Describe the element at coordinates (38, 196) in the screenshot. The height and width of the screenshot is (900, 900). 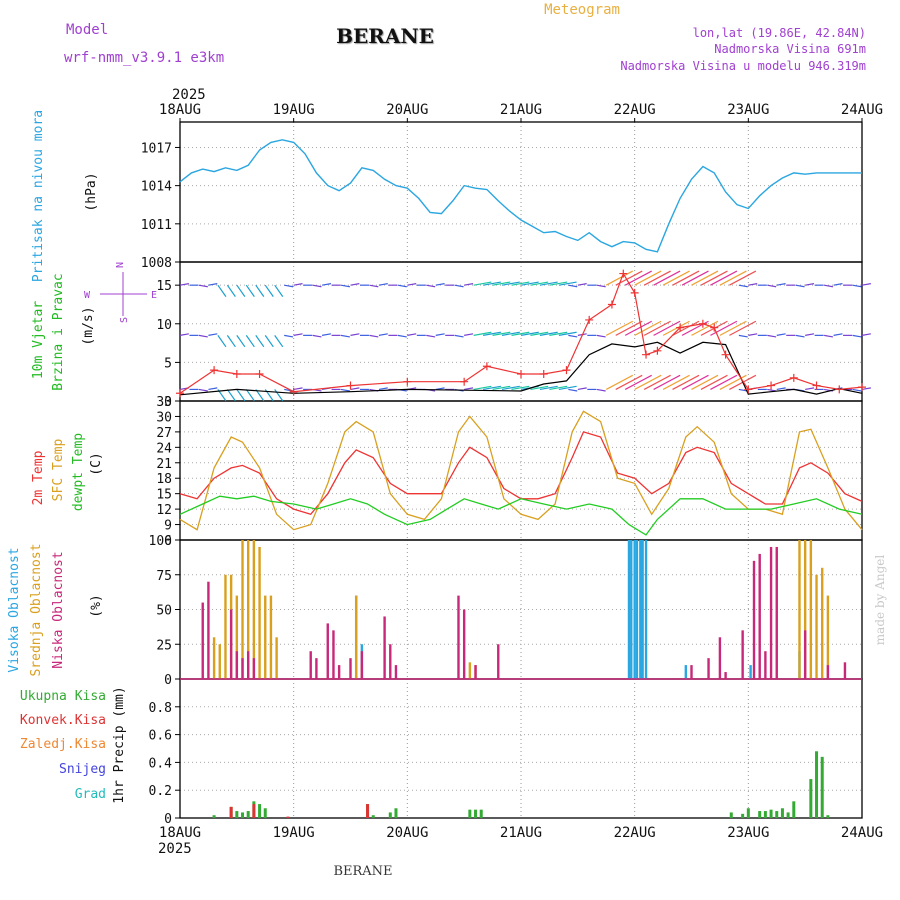
I see `pressure-left-label: Pritisak na nivou mora` at that location.